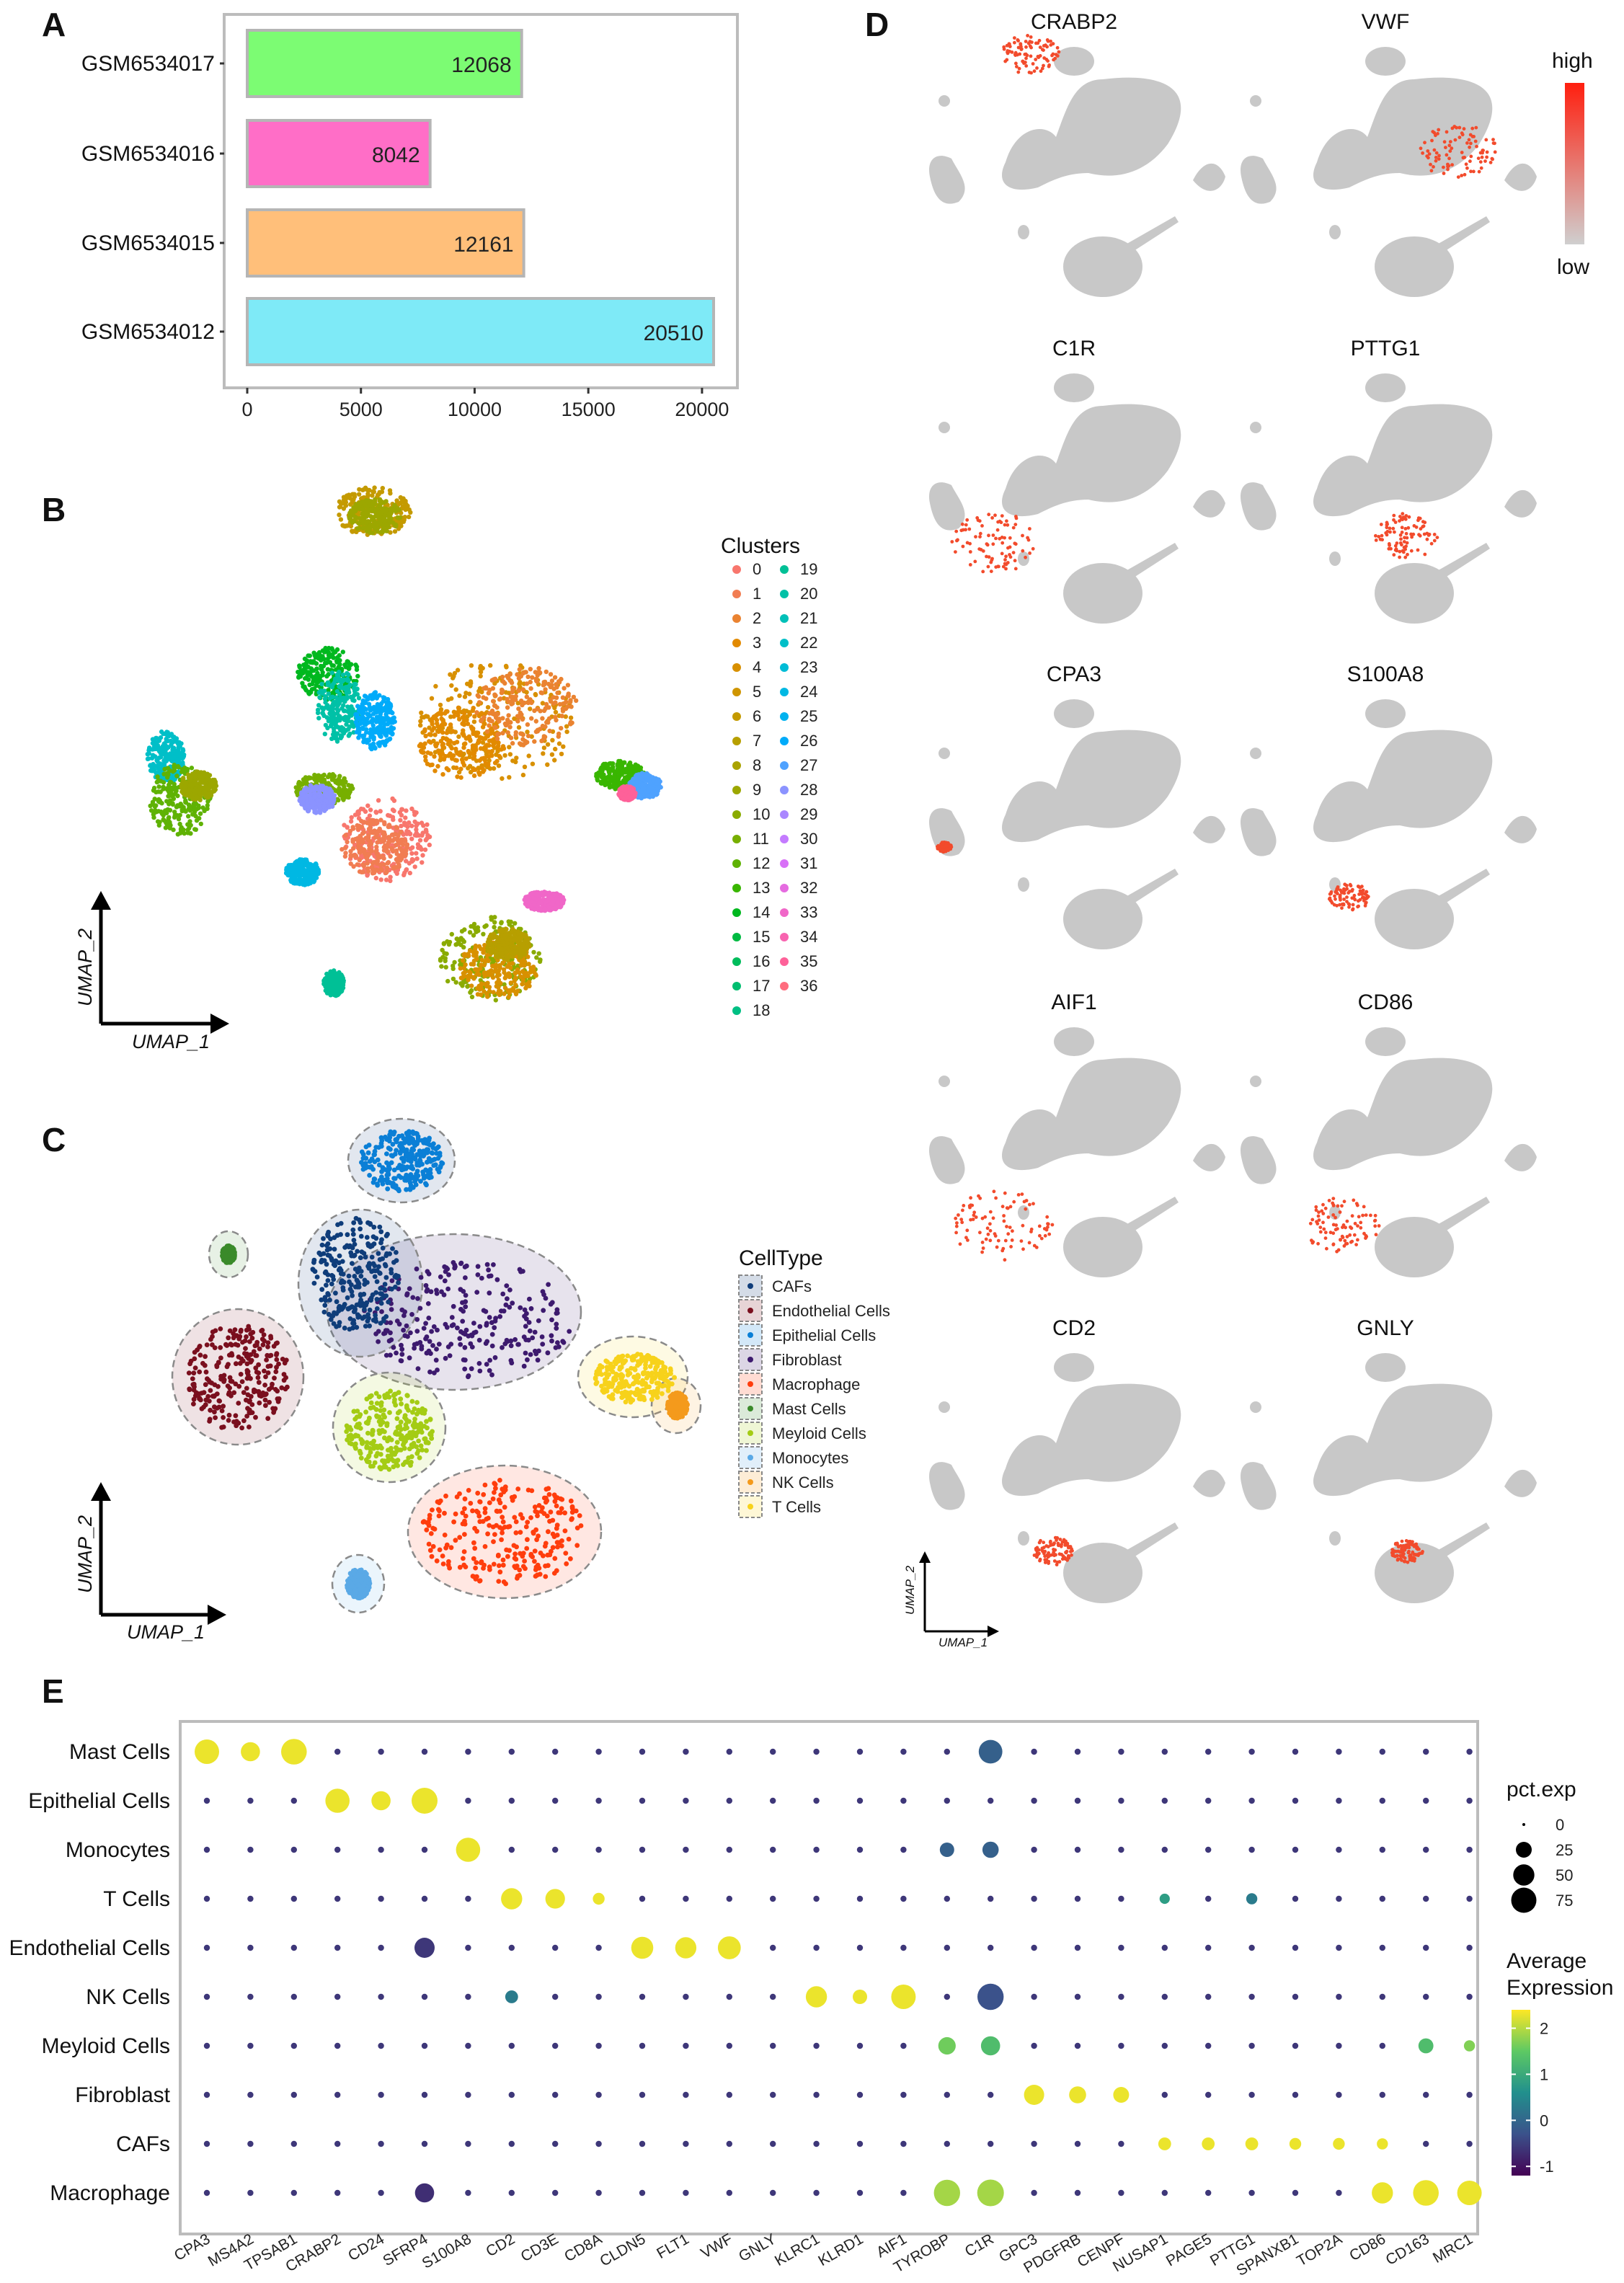 The image size is (1624, 2283). Describe the element at coordinates (475, 410) in the screenshot. I see `x-tick-10000: 10000` at that location.